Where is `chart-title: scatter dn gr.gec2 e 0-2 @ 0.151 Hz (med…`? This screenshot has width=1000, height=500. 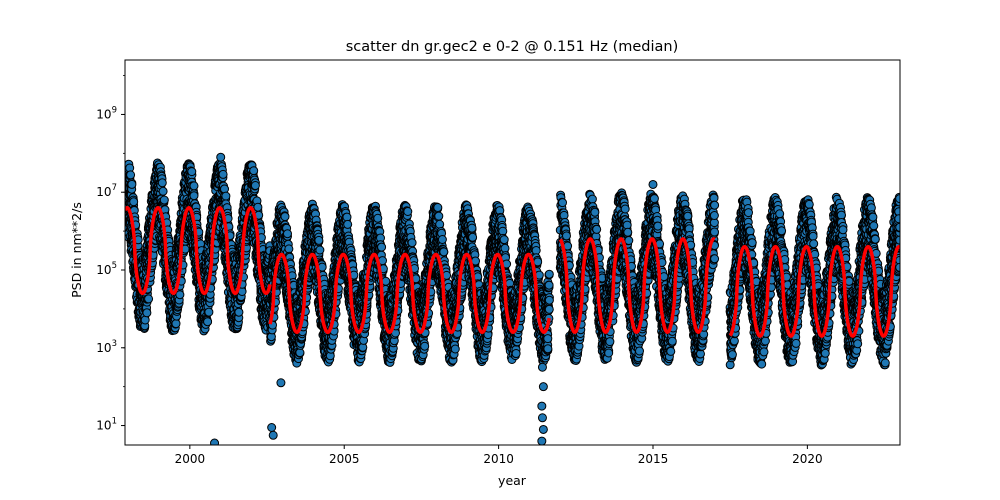 chart-title: scatter dn gr.gec2 e 0-2 @ 0.151 Hz (med… is located at coordinates (512, 47).